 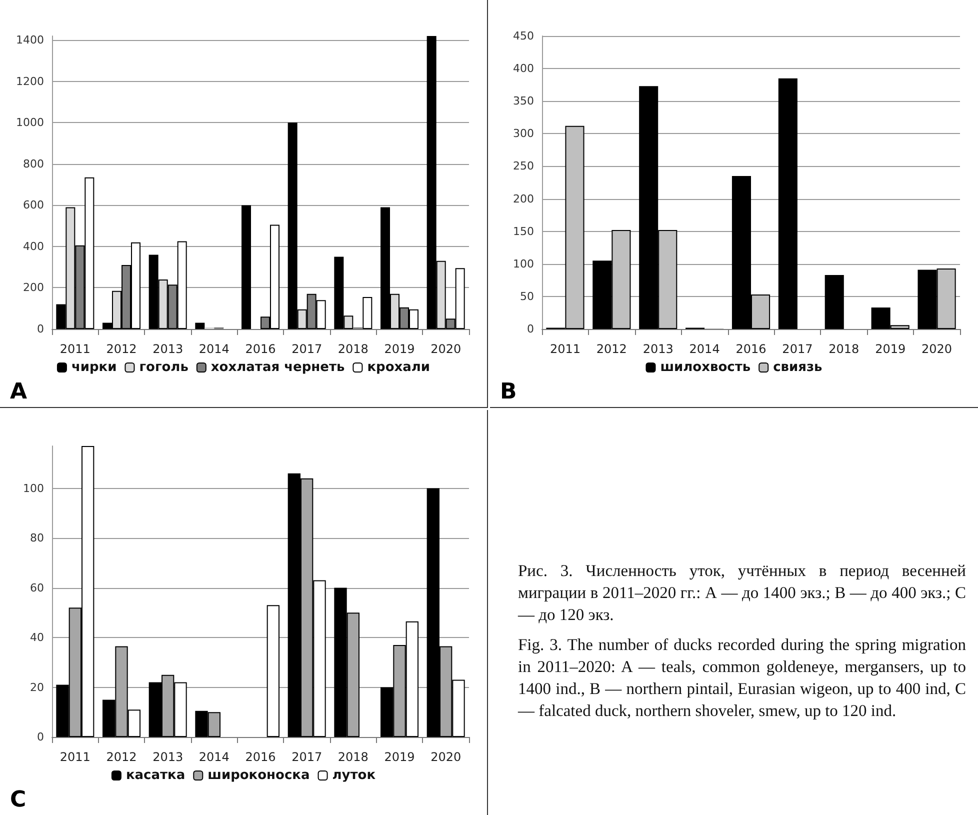 What do you see at coordinates (156, 775) in the screenshot?
I see `legend-label: касатка` at bounding box center [156, 775].